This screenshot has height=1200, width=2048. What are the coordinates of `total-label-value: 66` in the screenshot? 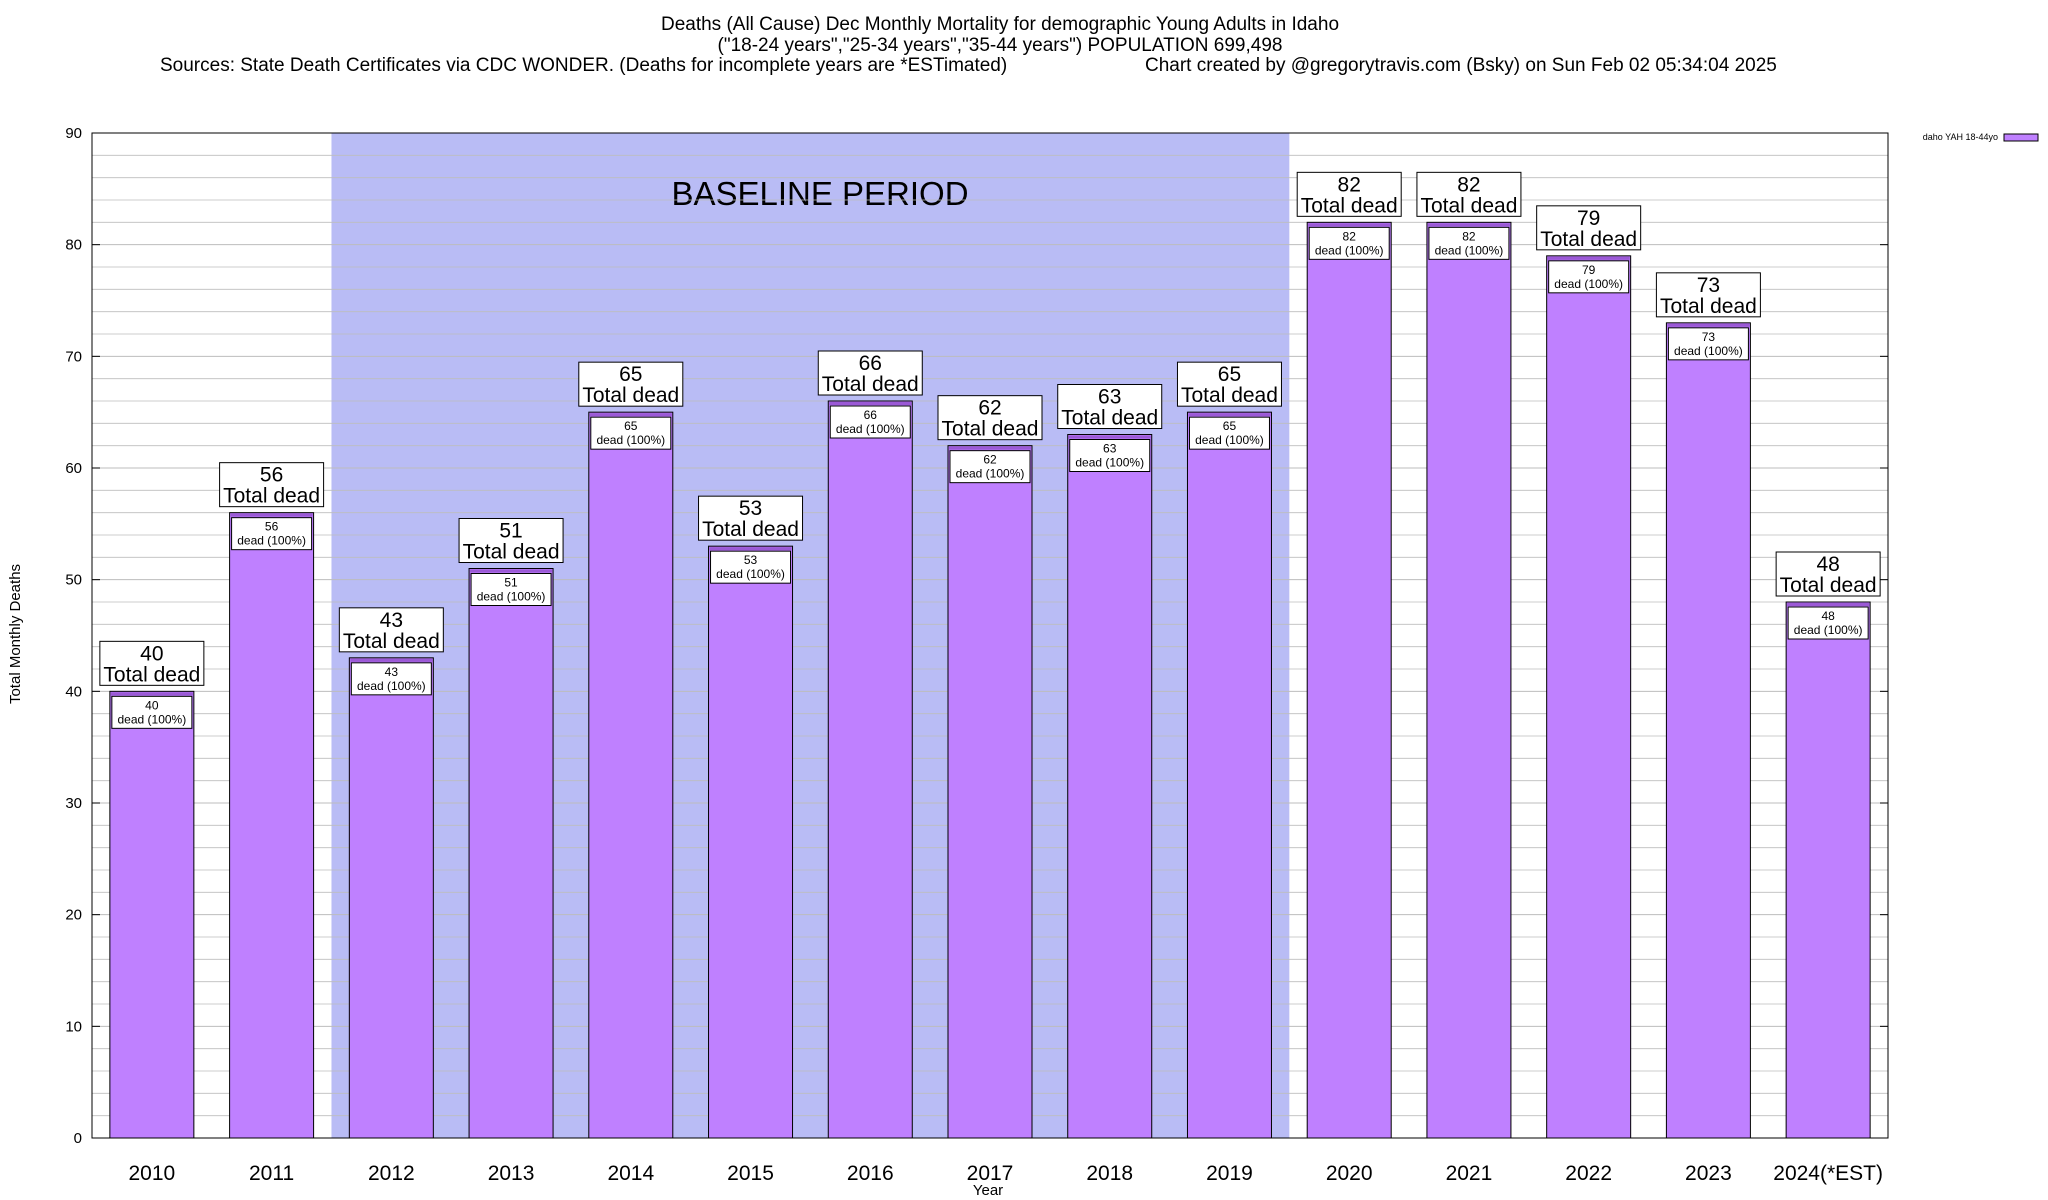 It's located at (870, 363).